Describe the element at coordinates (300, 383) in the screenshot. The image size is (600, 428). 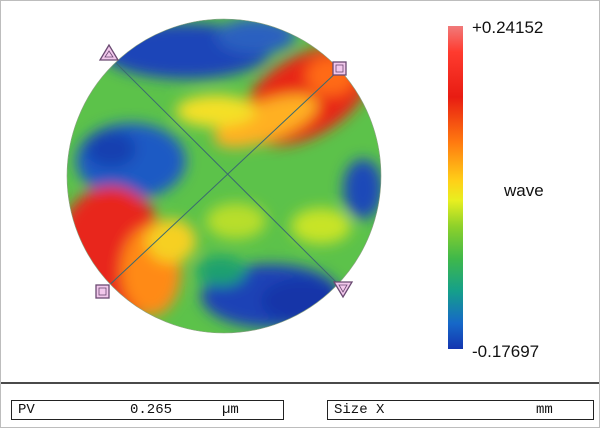
I see `panel-divider` at that location.